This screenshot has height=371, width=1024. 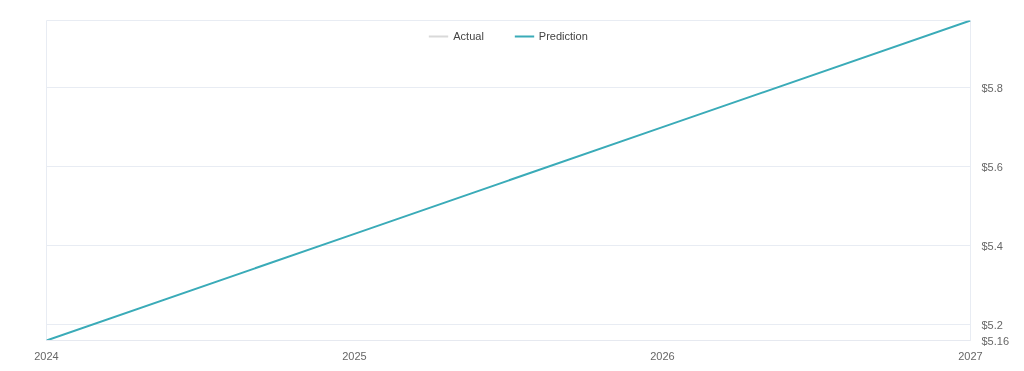 What do you see at coordinates (992, 87) in the screenshot?
I see `y-tick-label: $5.8` at bounding box center [992, 87].